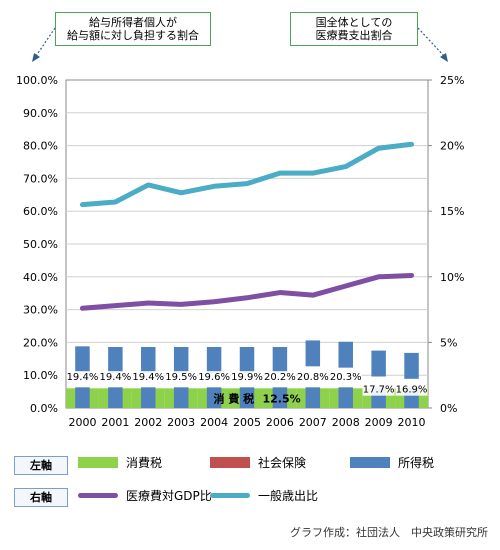 The height and width of the screenshot is (550, 500). I want to click on x-tick-label: 2006, so click(280, 422).